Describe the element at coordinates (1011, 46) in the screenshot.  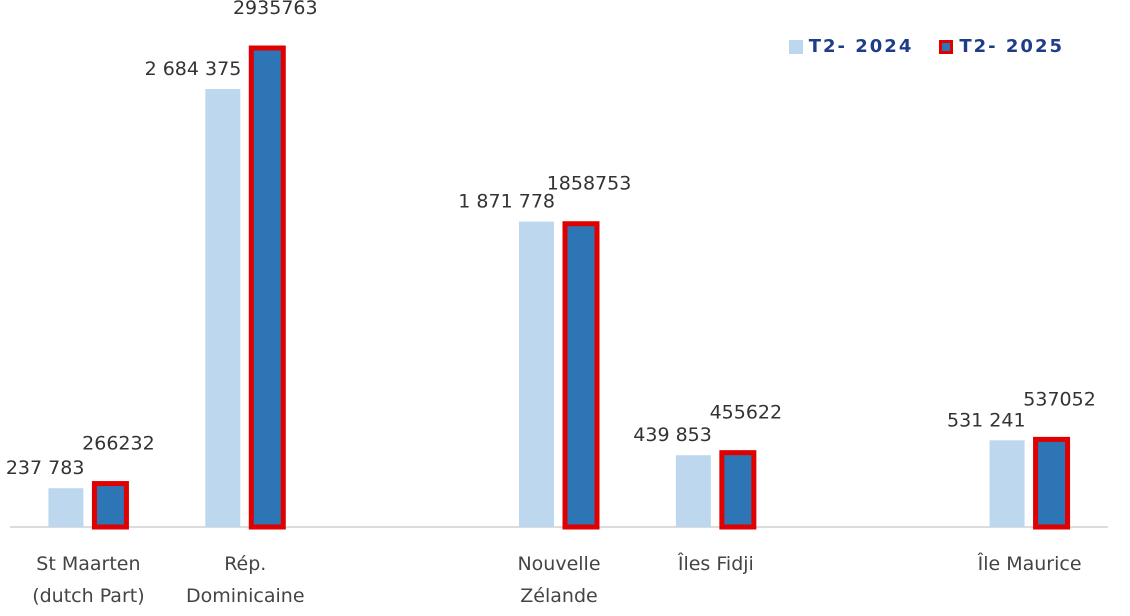
I see `legend-label: T2- 2025` at that location.